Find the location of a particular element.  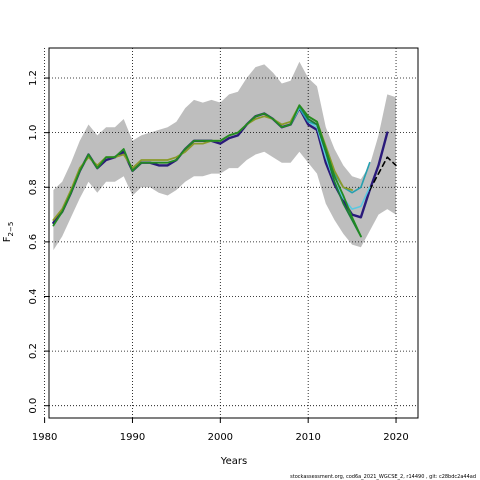

x-tick-label: 2000 is located at coordinates (220, 437).